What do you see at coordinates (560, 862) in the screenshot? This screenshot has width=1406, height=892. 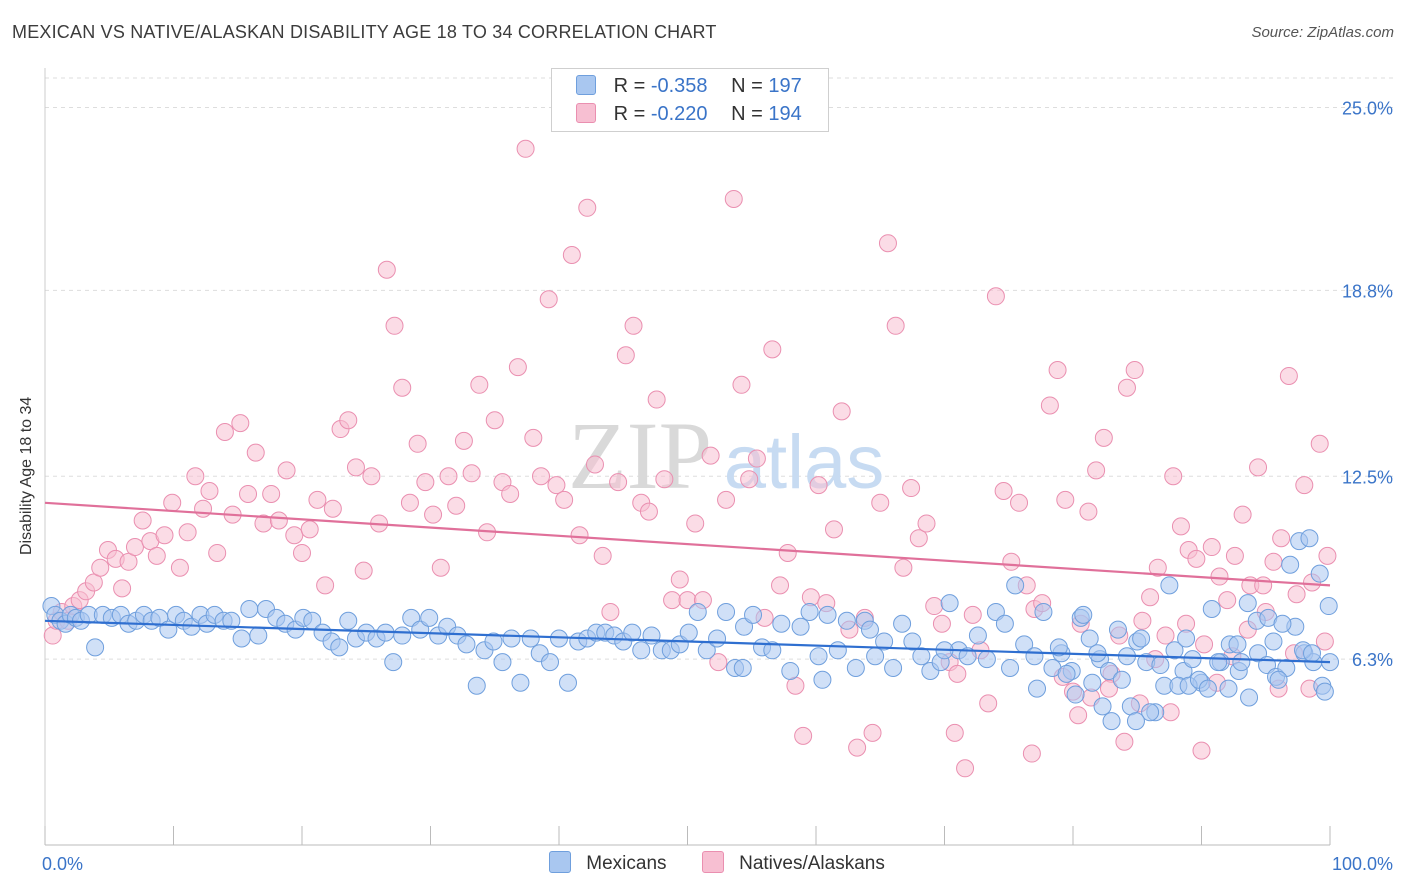 I see `bottom-legend-swatch-blue` at bounding box center [560, 862].